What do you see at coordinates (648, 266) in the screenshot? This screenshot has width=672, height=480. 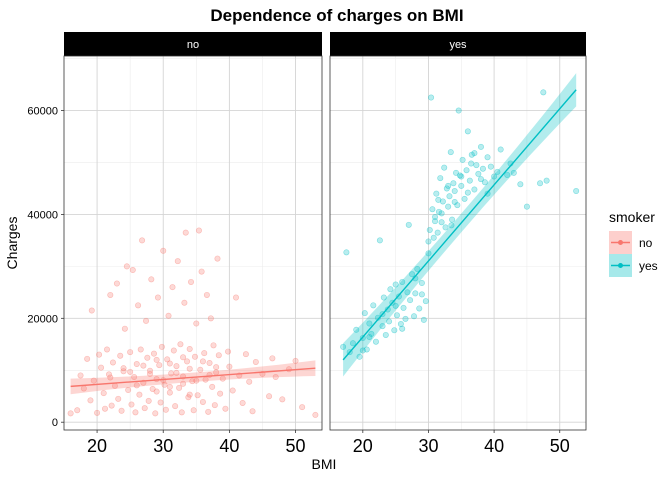 I see `legend-label-yes: yes` at bounding box center [648, 266].